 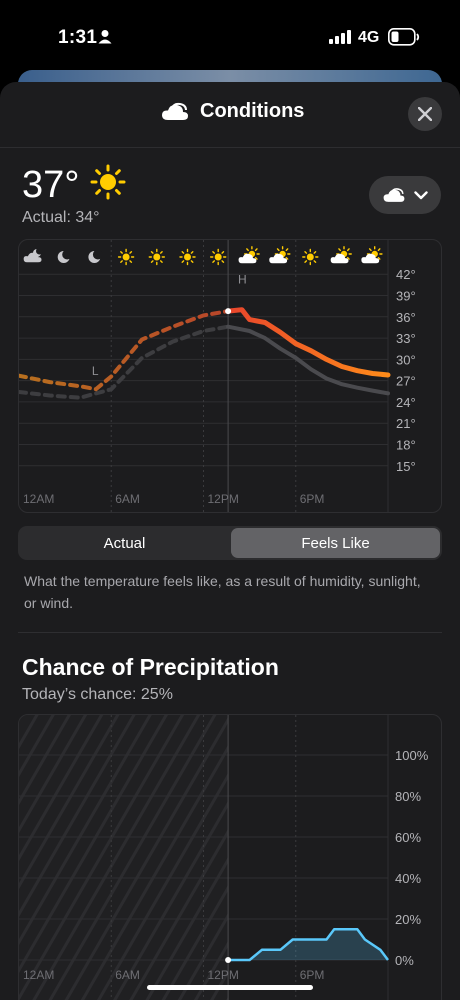 What do you see at coordinates (408, 878) in the screenshot?
I see `y-tick-label: 40%` at bounding box center [408, 878].